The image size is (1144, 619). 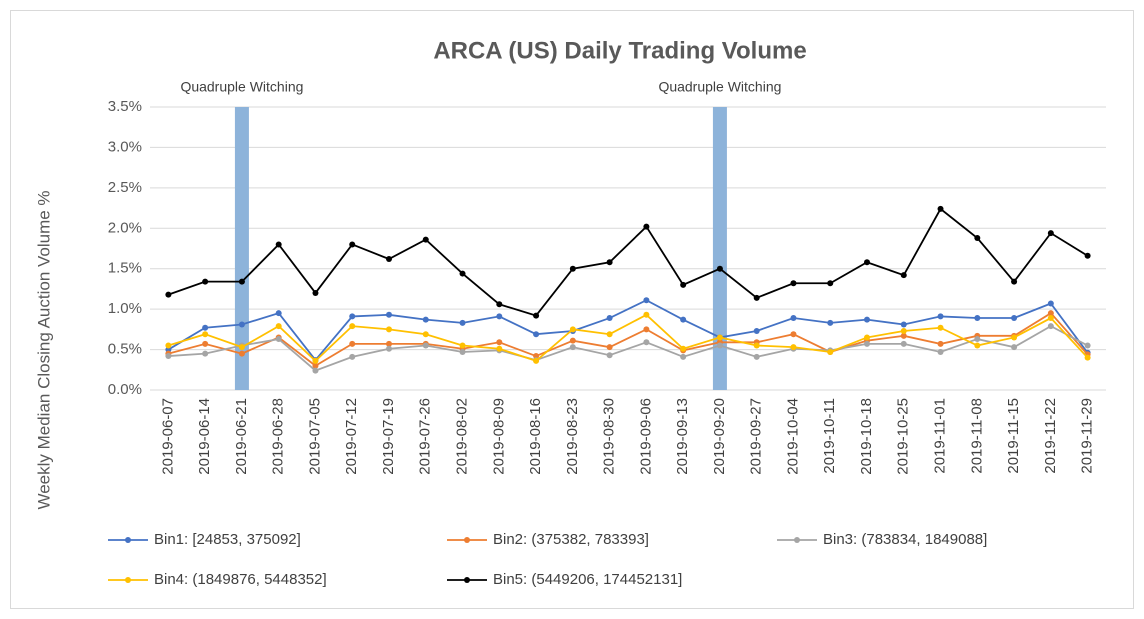 I want to click on x-tick-label: 2019-11-01, so click(x=940, y=436).